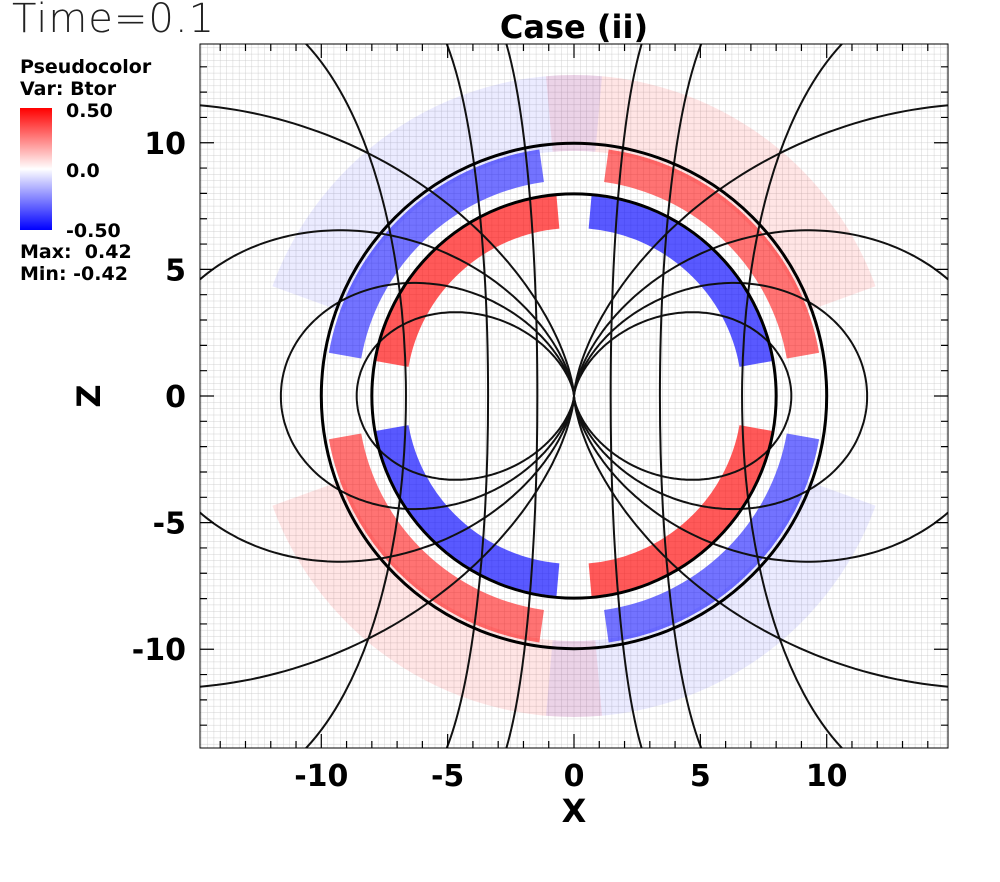  Describe the element at coordinates (86, 67) in the screenshot. I see `legend-plot-type: Pseudocolor` at that location.